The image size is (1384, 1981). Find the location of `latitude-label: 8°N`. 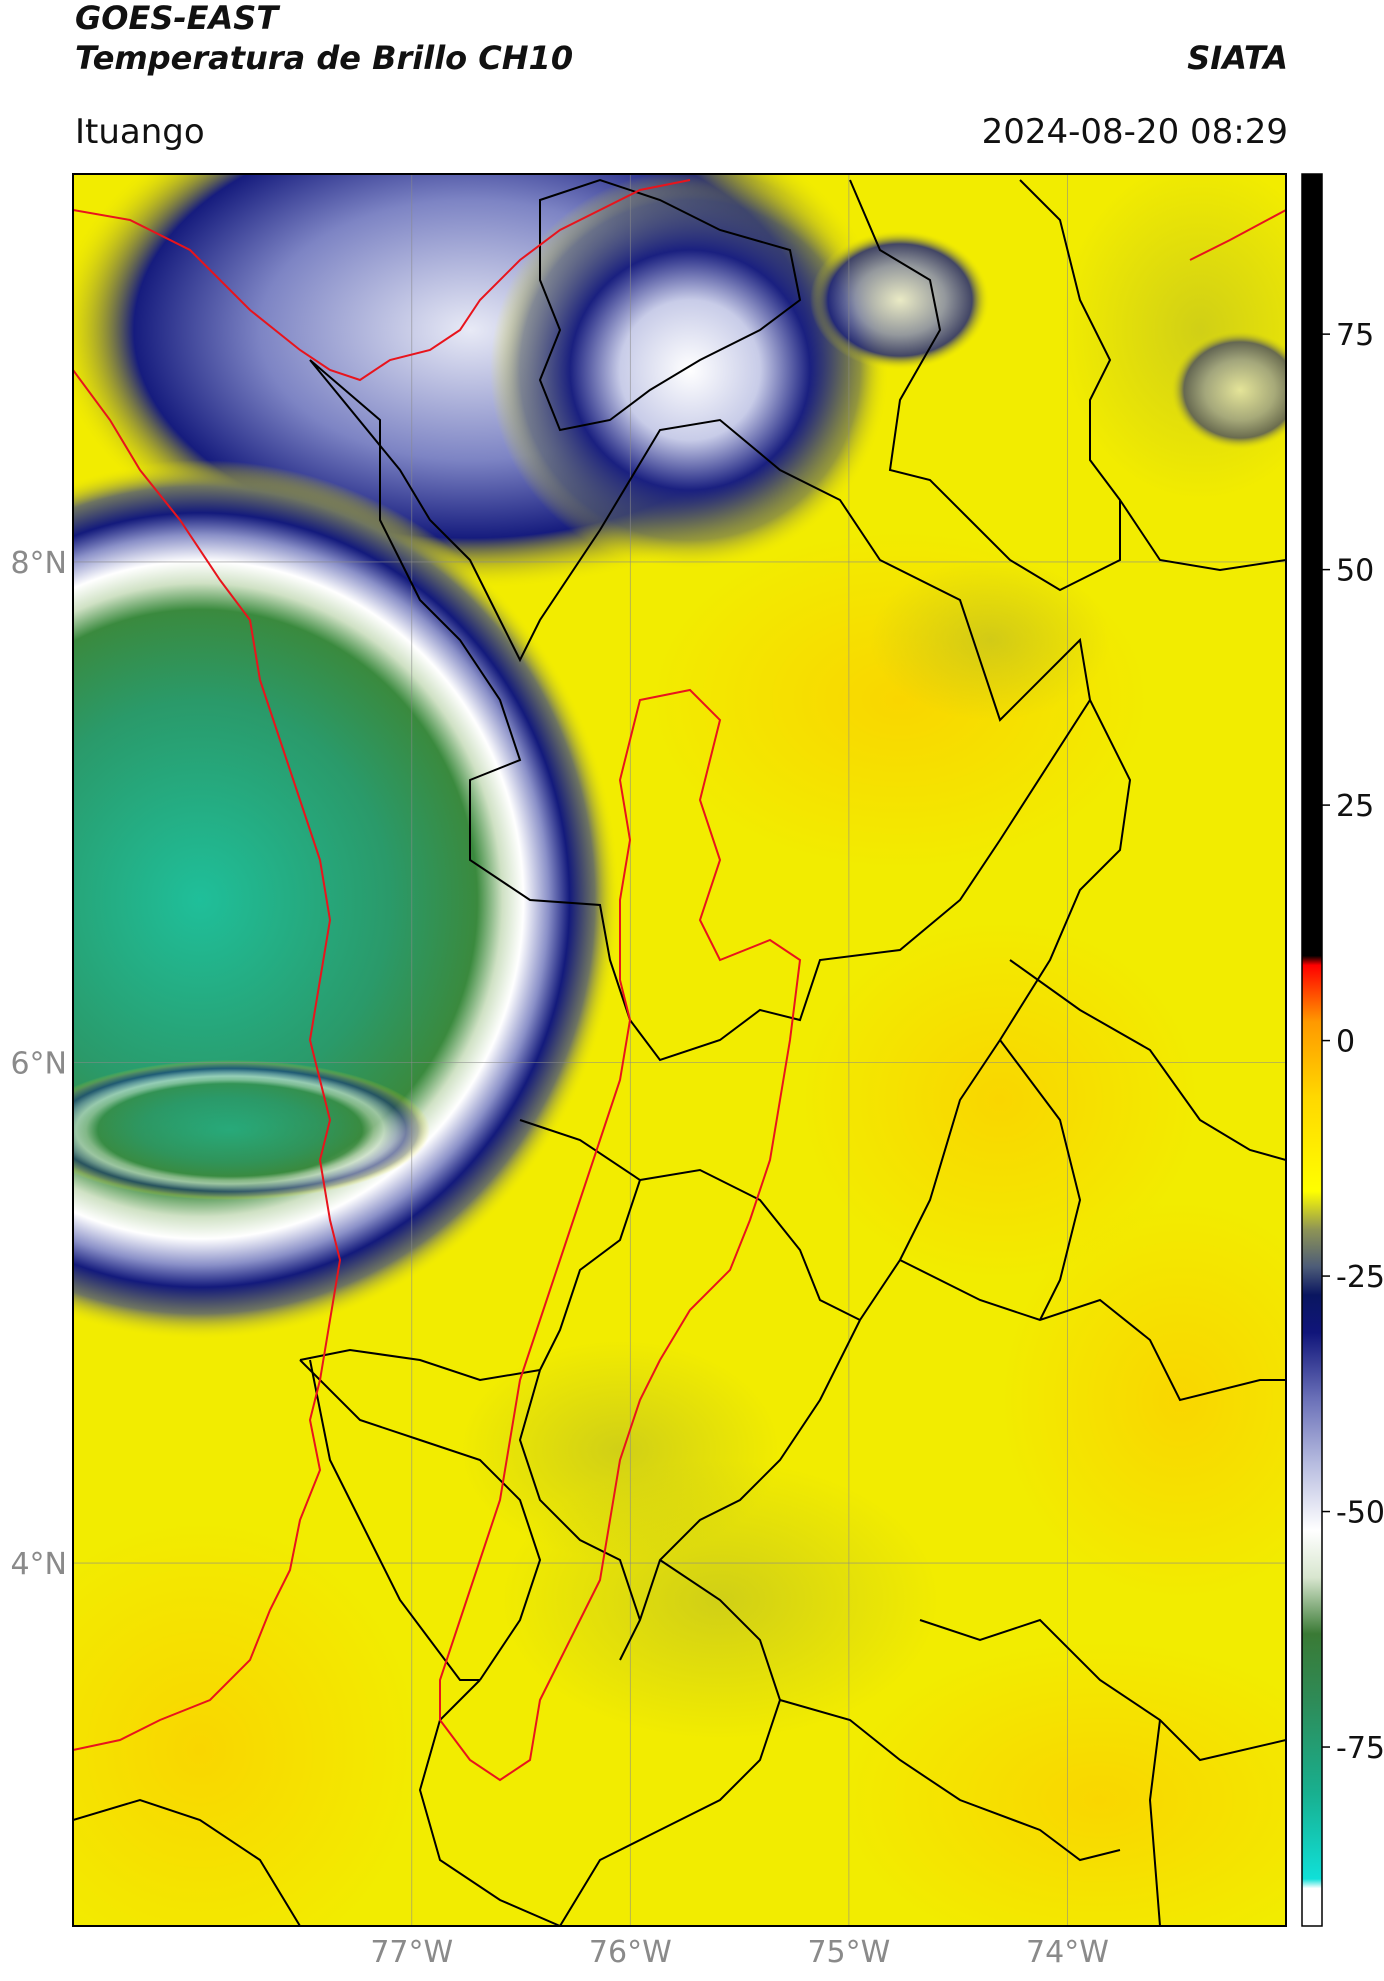

latitude-label: 8°N is located at coordinates (38, 563).